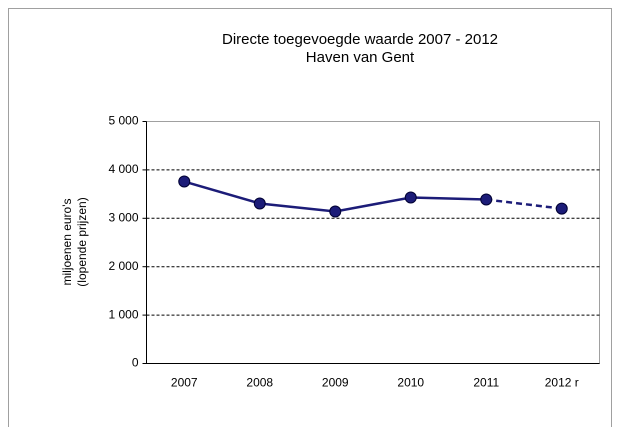 This screenshot has height=427, width=619. Describe the element at coordinates (123, 121) in the screenshot. I see `y-tick-label: 5 000` at that location.